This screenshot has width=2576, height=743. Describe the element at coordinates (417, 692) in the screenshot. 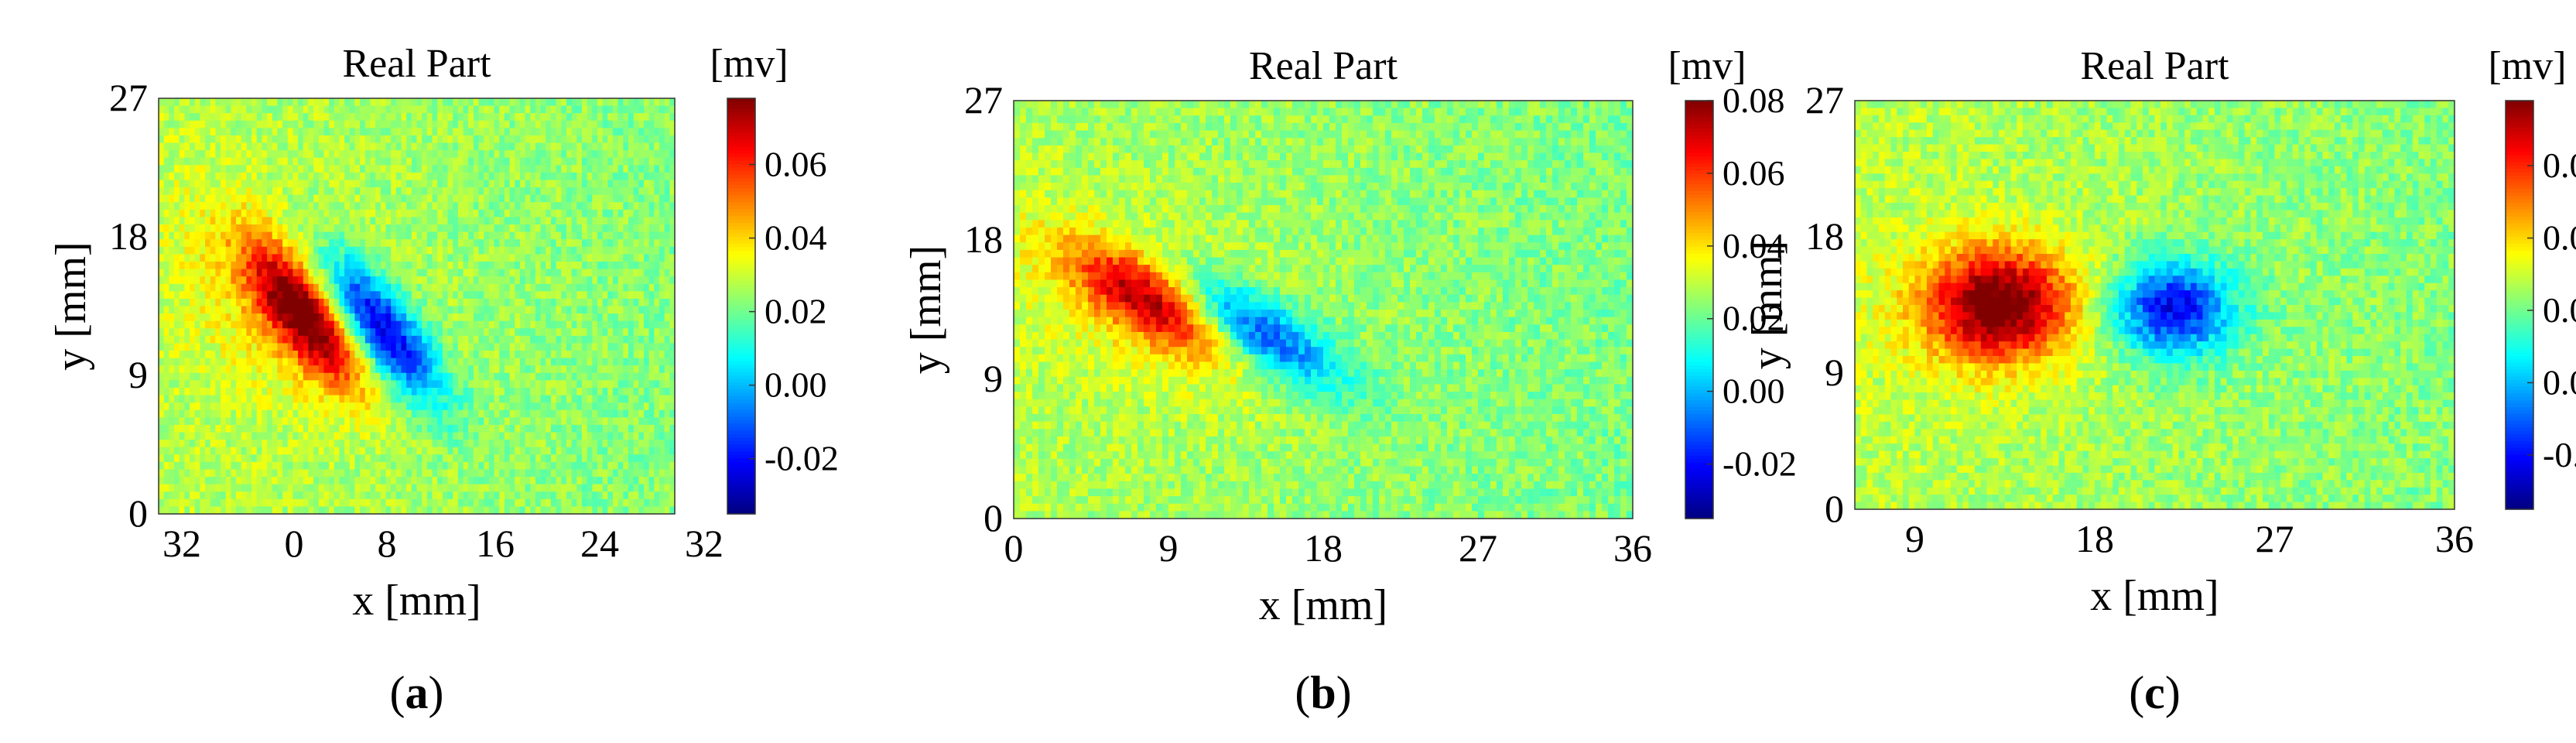

I see `panel-caption: (a)` at that location.